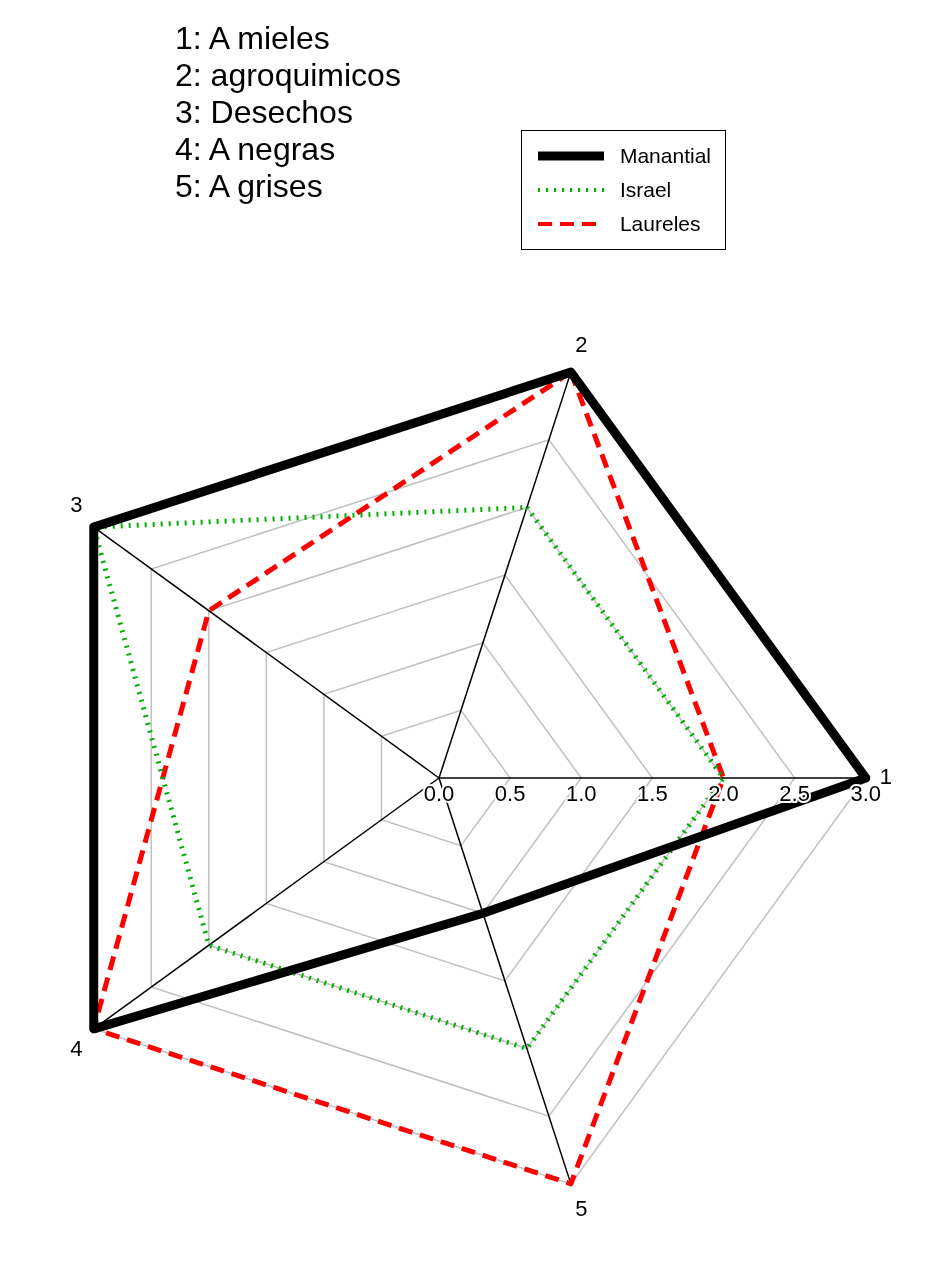  I want to click on text: 4: A negras, so click(256, 149).